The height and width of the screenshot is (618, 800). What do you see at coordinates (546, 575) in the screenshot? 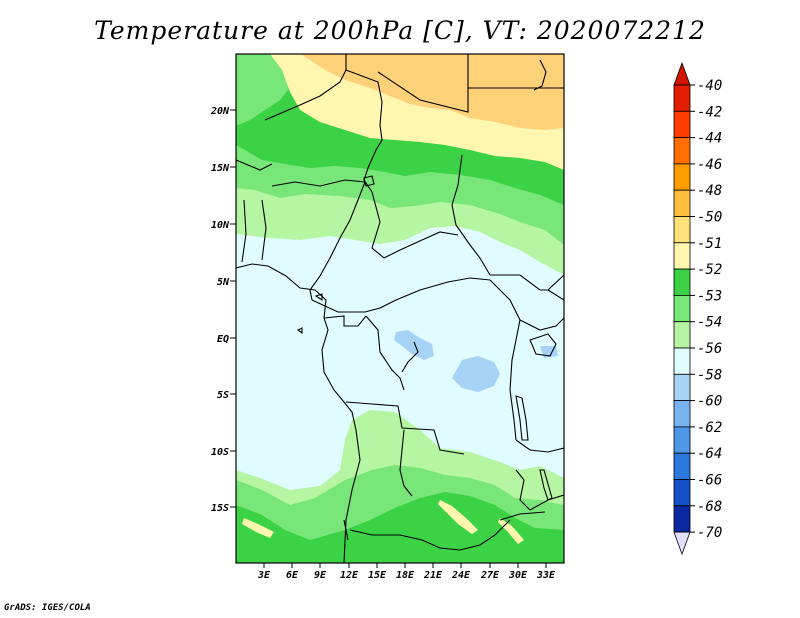
I see `lon-label-33e: 33E` at bounding box center [546, 575].